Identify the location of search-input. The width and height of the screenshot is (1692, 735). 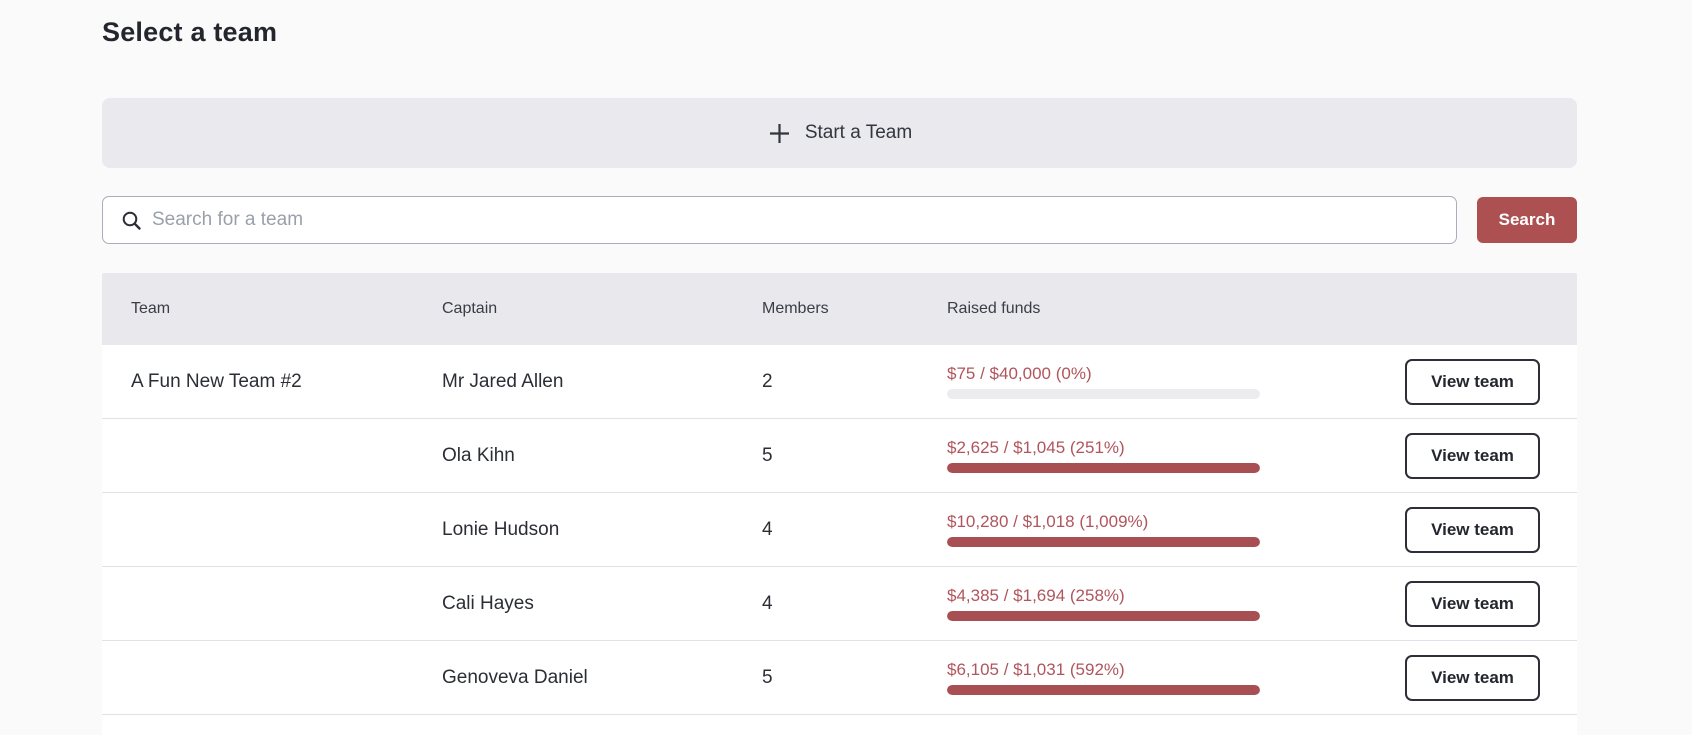
(804, 220).